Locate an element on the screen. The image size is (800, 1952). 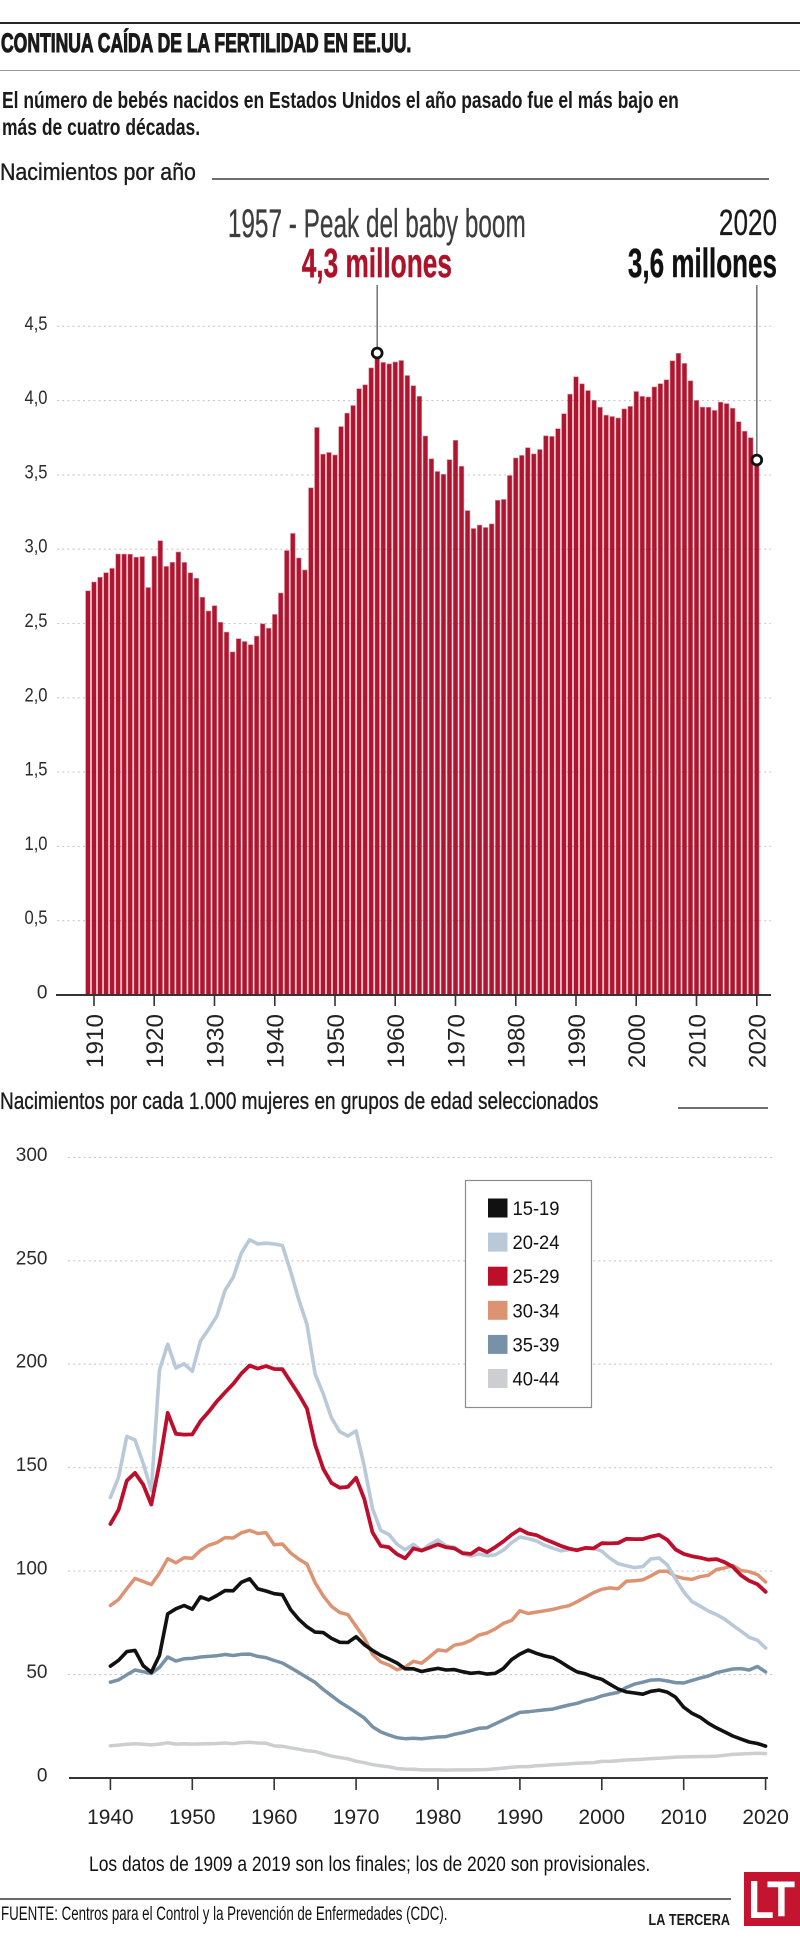
svg-text: 150 is located at coordinates (32, 1465).